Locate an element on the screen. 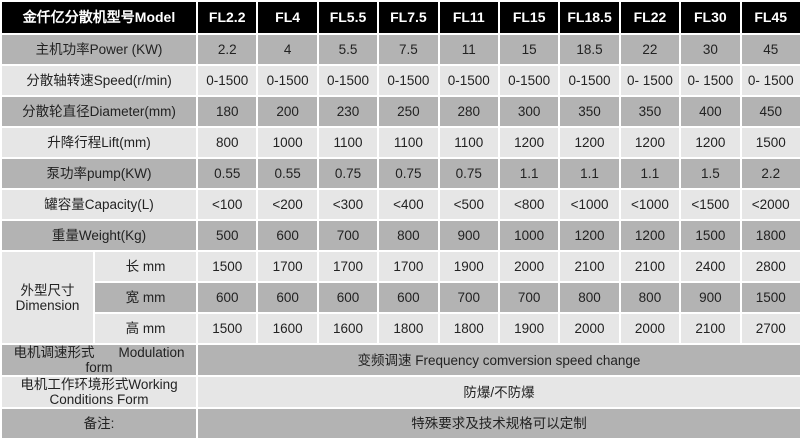  value-cell: 0.55 is located at coordinates (287, 173).